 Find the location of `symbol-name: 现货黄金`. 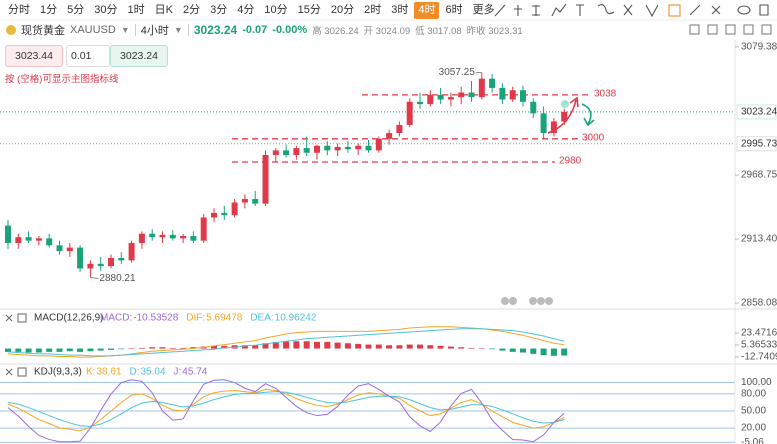

symbol-name: 现货黄金 is located at coordinates (43, 31).